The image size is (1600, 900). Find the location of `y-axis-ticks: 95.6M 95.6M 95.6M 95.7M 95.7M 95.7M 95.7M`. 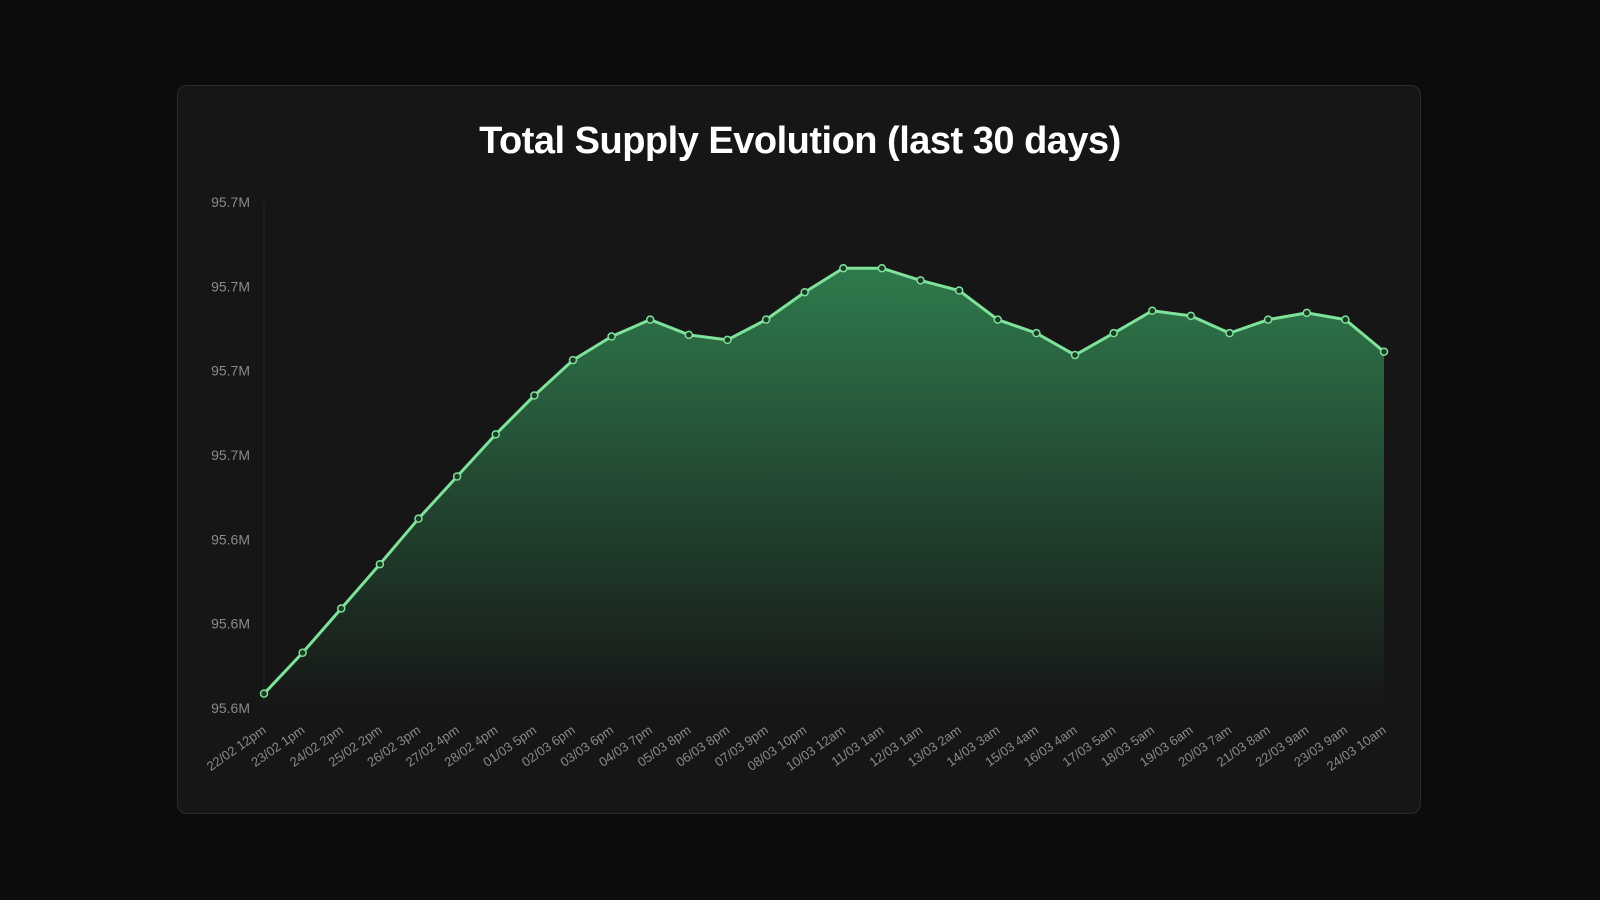

y-axis-ticks: 95.6M 95.6M 95.6M 95.7M 95.7M 95.7M 95.7M is located at coordinates (230, 455).